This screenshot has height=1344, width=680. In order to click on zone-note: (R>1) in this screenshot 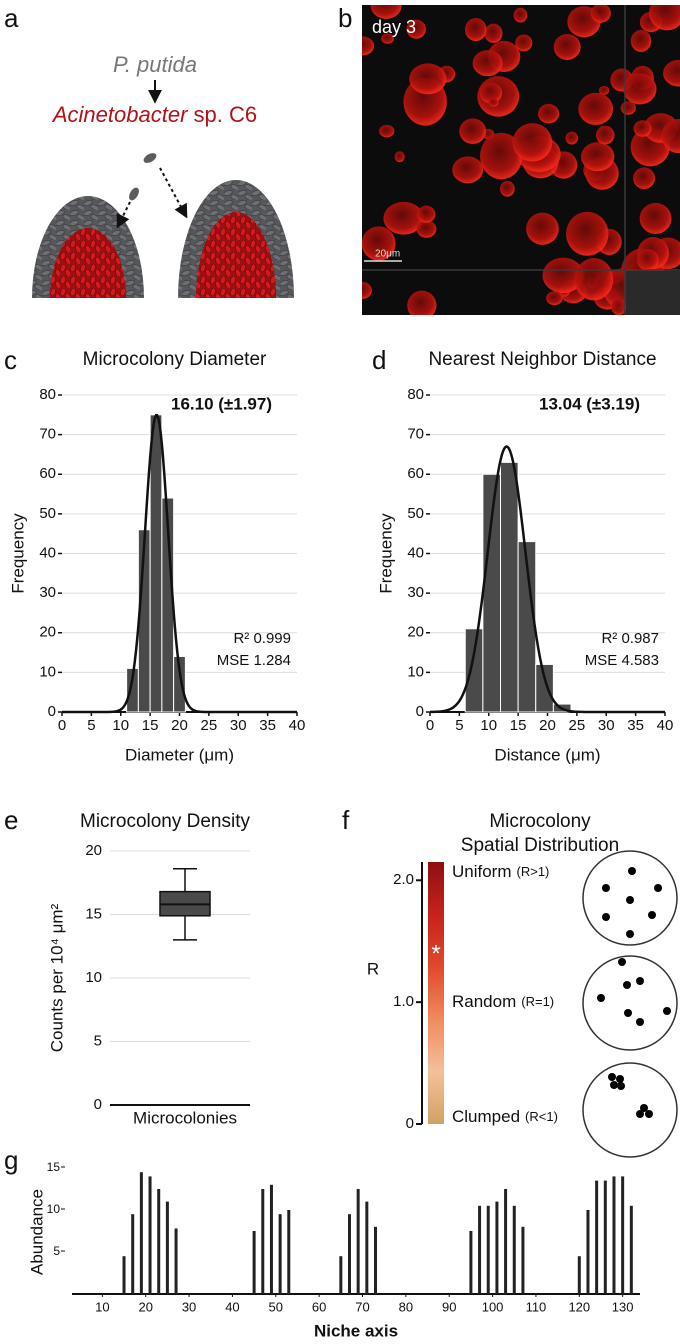, I will do `click(533, 871)`.